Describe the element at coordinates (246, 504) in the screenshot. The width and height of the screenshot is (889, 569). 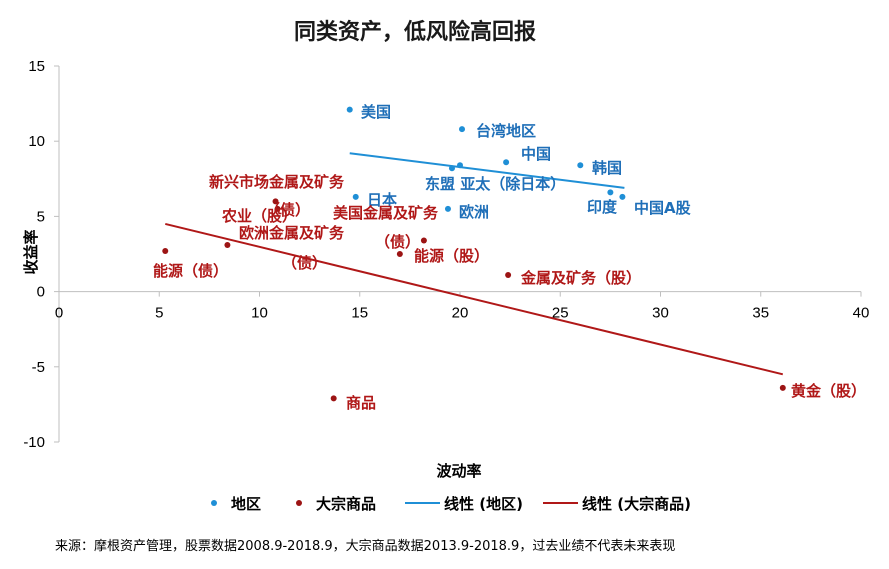
I see `legend-label-region: 地区` at that location.